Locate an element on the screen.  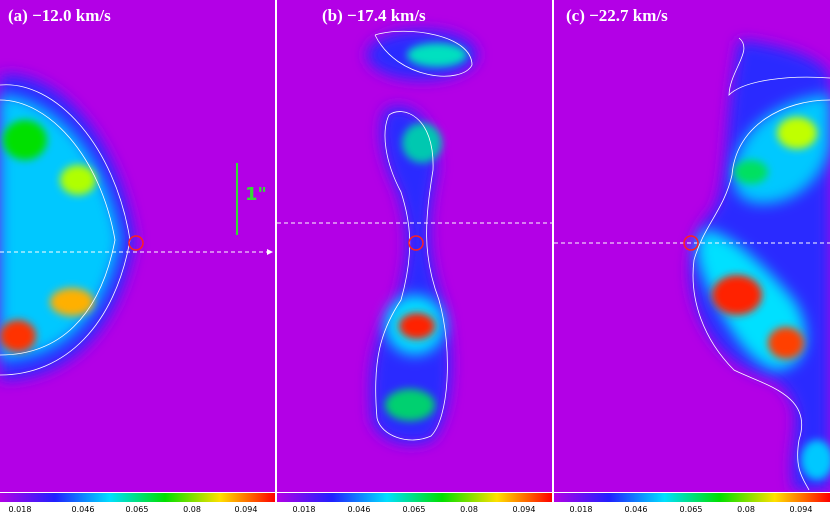
scale-bar-label: 1" is located at coordinates (256, 194).